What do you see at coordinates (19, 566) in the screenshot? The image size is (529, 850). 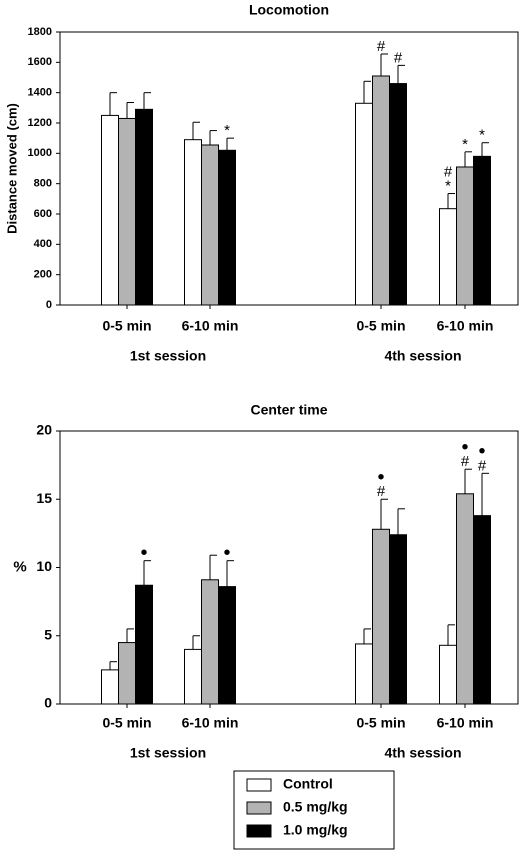 I see `y-axis-label: %` at bounding box center [19, 566].